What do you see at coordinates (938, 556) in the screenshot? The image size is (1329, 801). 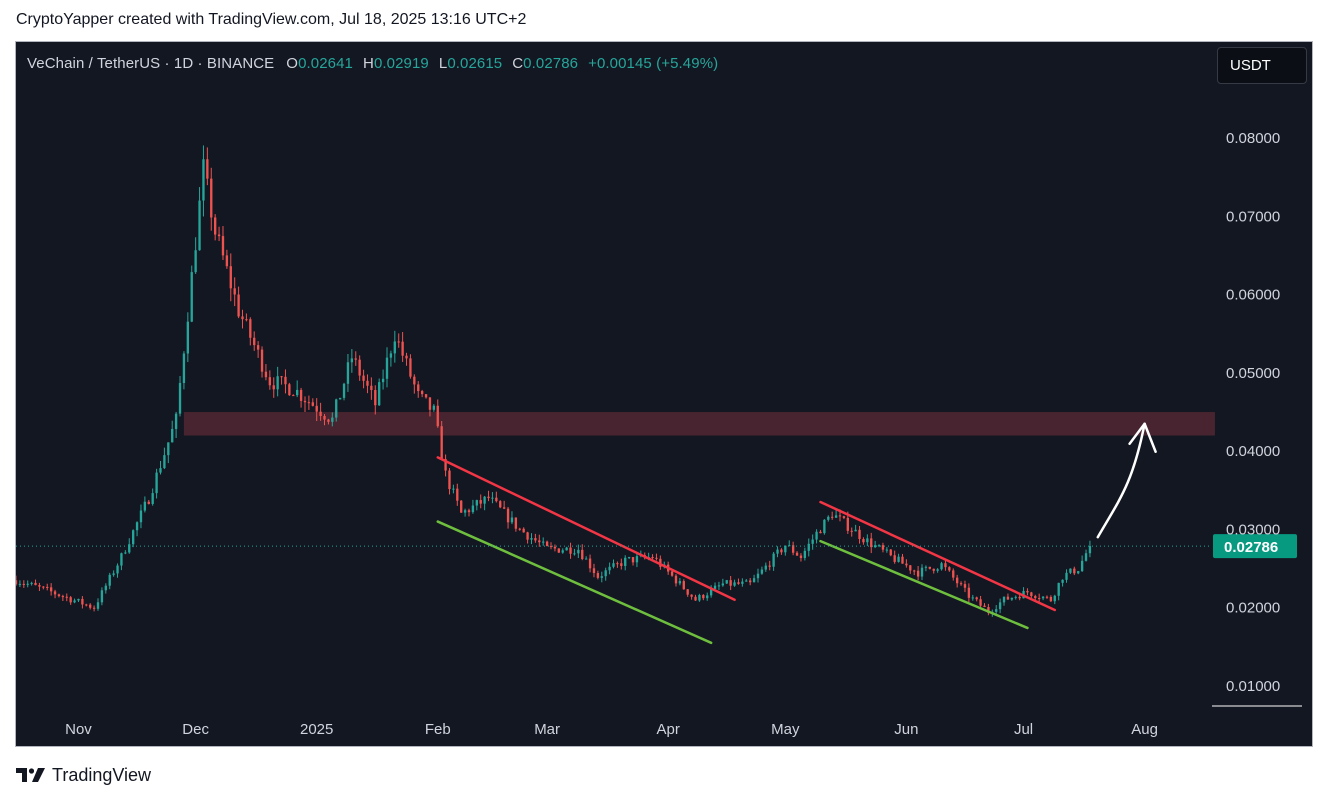 I see `channel-2-upper-trendline` at bounding box center [938, 556].